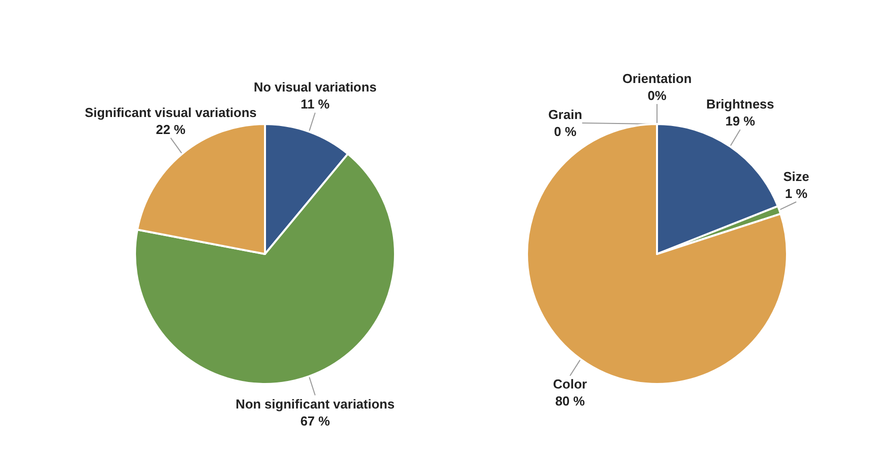 Image resolution: width=881 pixels, height=472 pixels. What do you see at coordinates (315, 104) in the screenshot?
I see `data-label: 11 %` at bounding box center [315, 104].